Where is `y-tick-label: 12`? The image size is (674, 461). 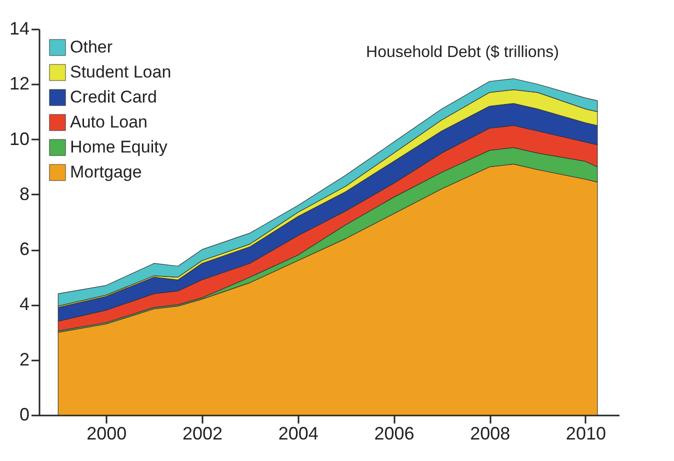
y-tick-label: 12 is located at coordinates (19, 84).